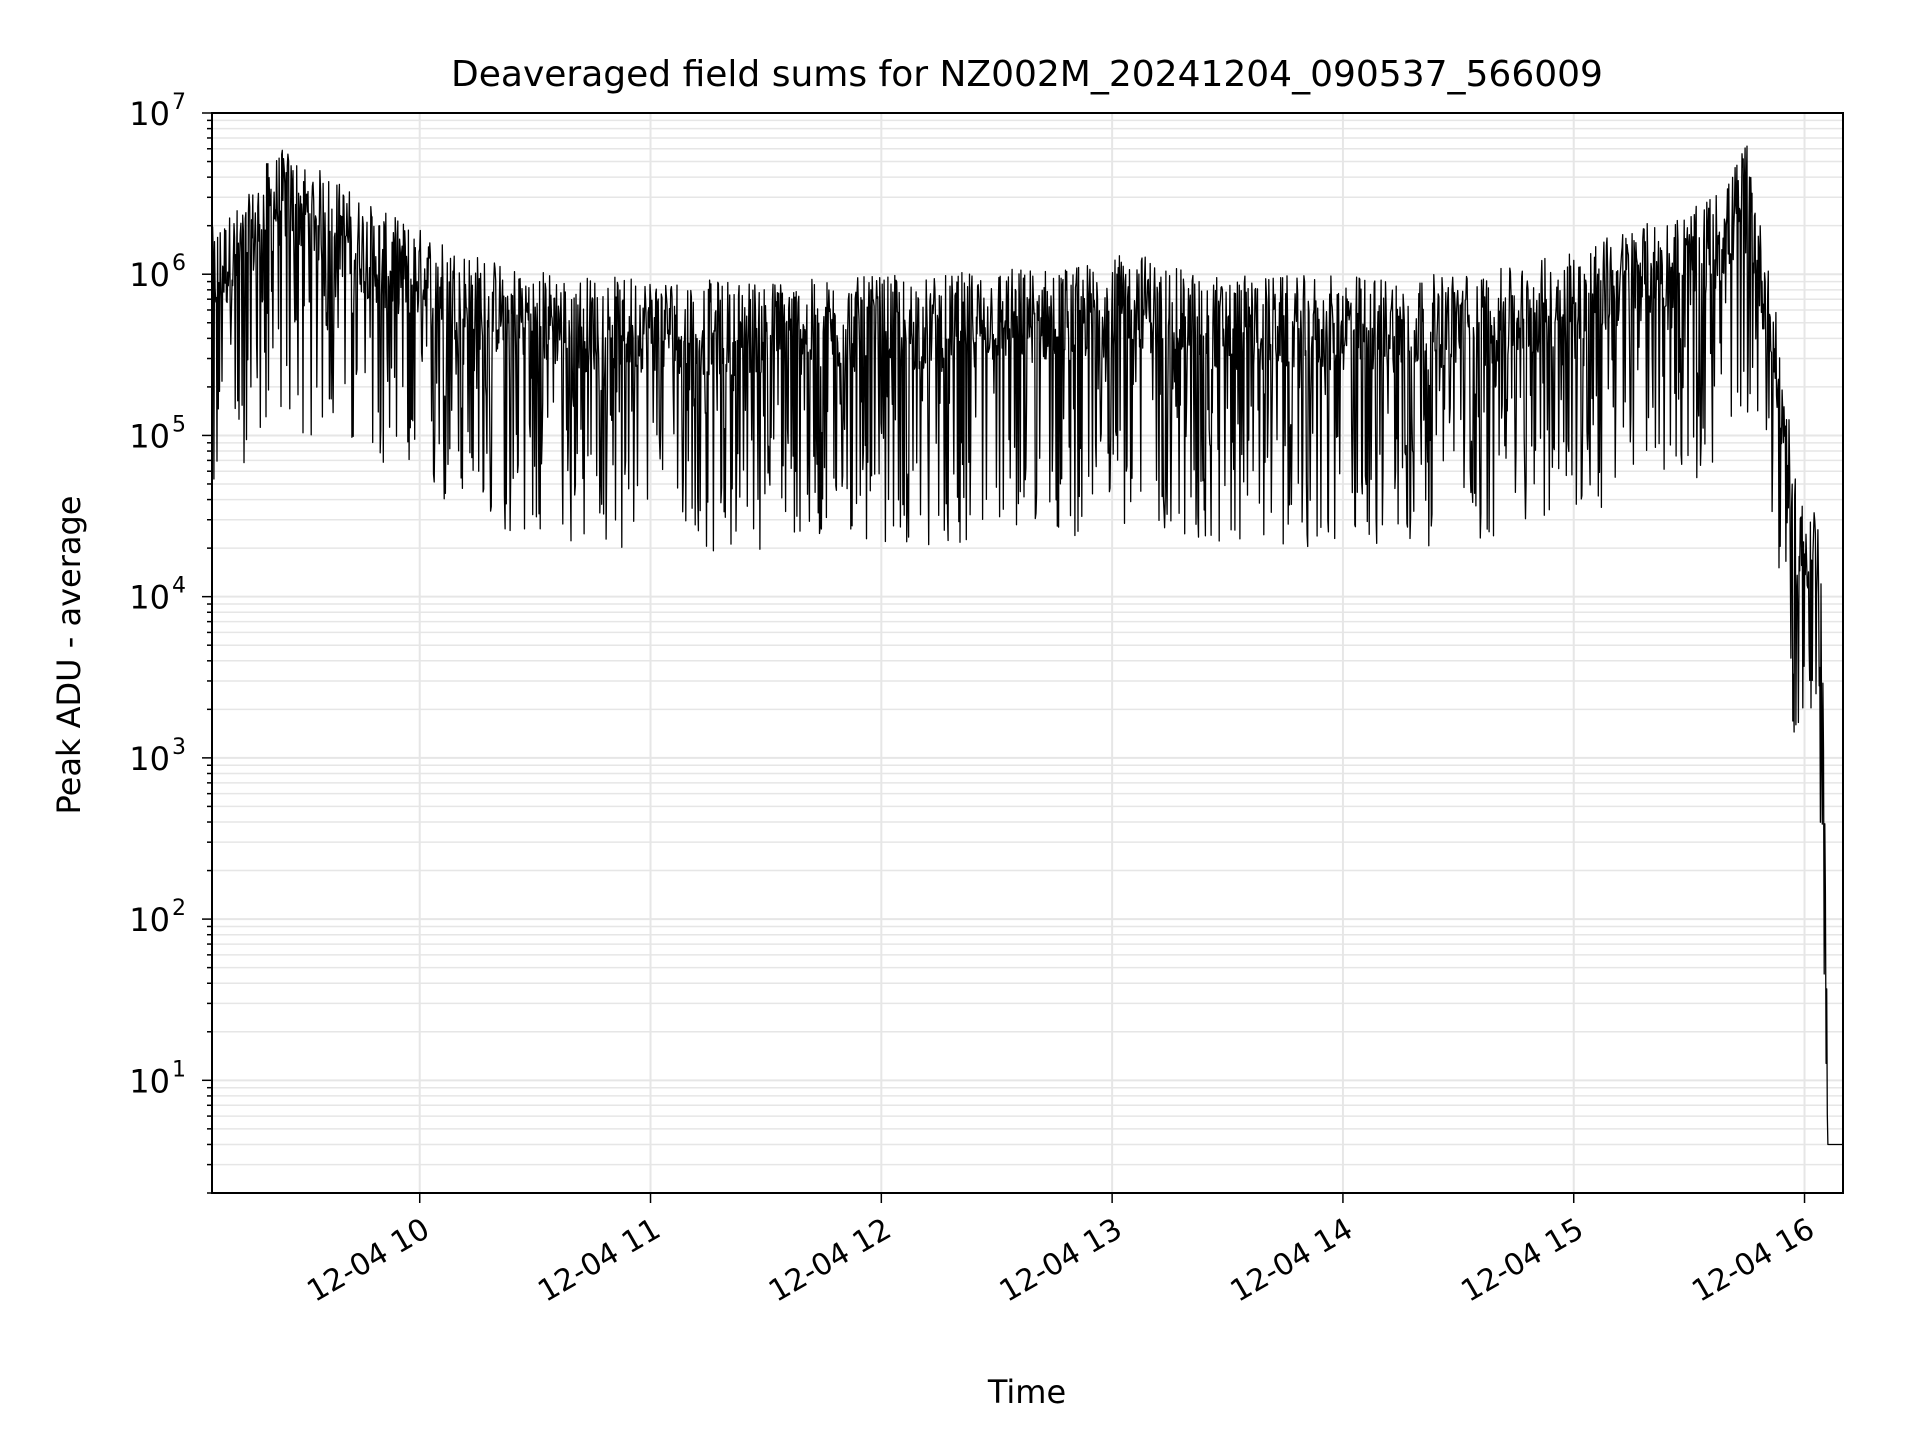 The width and height of the screenshot is (1920, 1440). What do you see at coordinates (1292, 1261) in the screenshot?
I see `x-tick-label: 12-04 14` at bounding box center [1292, 1261].